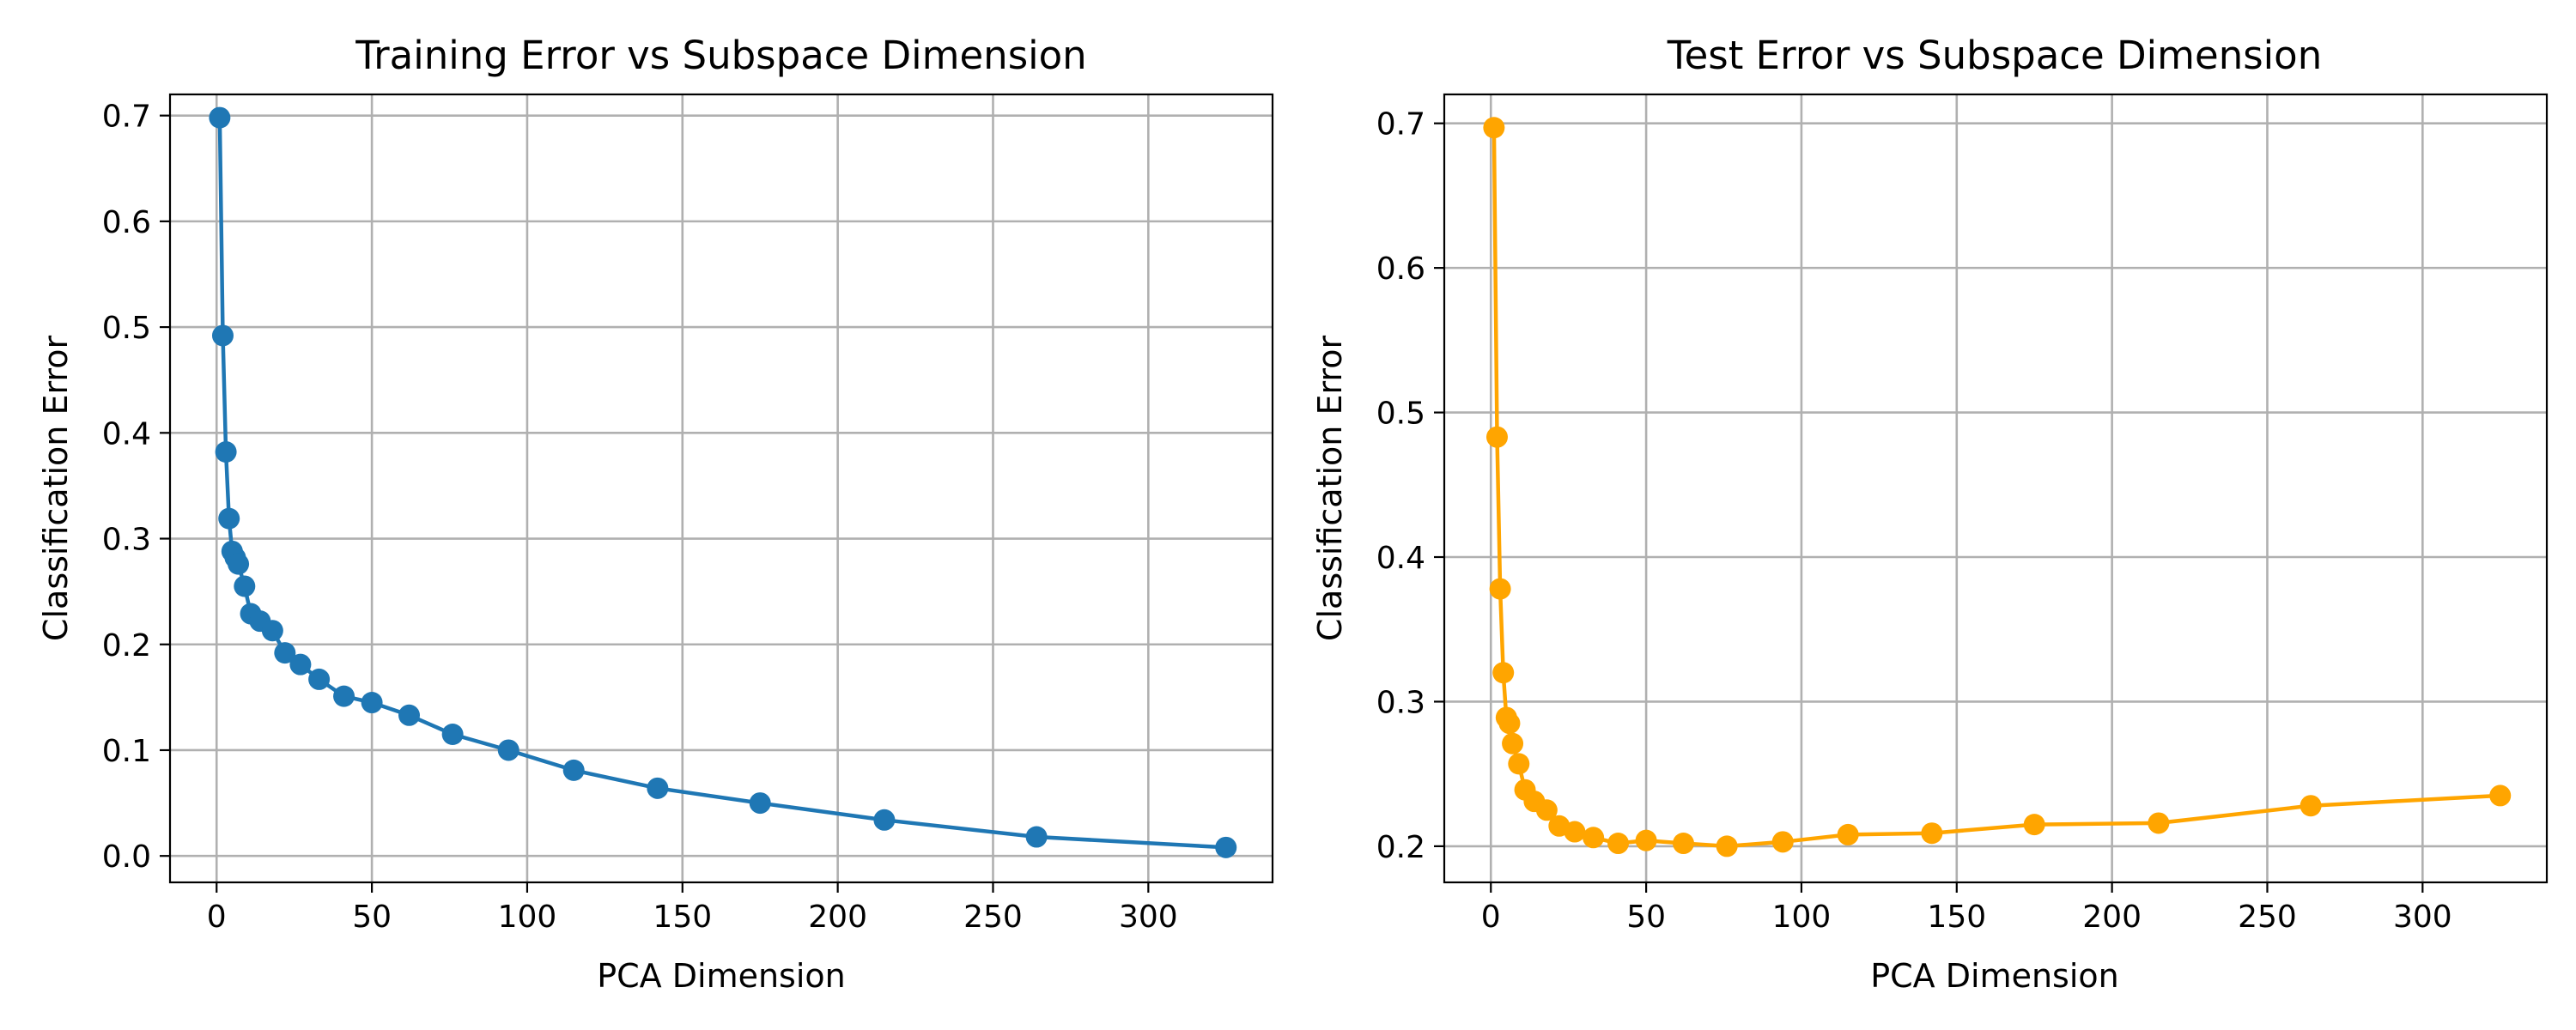 The height and width of the screenshot is (1030, 2576). Describe the element at coordinates (127, 751) in the screenshot. I see `y-tick-label: 0.1` at that location.